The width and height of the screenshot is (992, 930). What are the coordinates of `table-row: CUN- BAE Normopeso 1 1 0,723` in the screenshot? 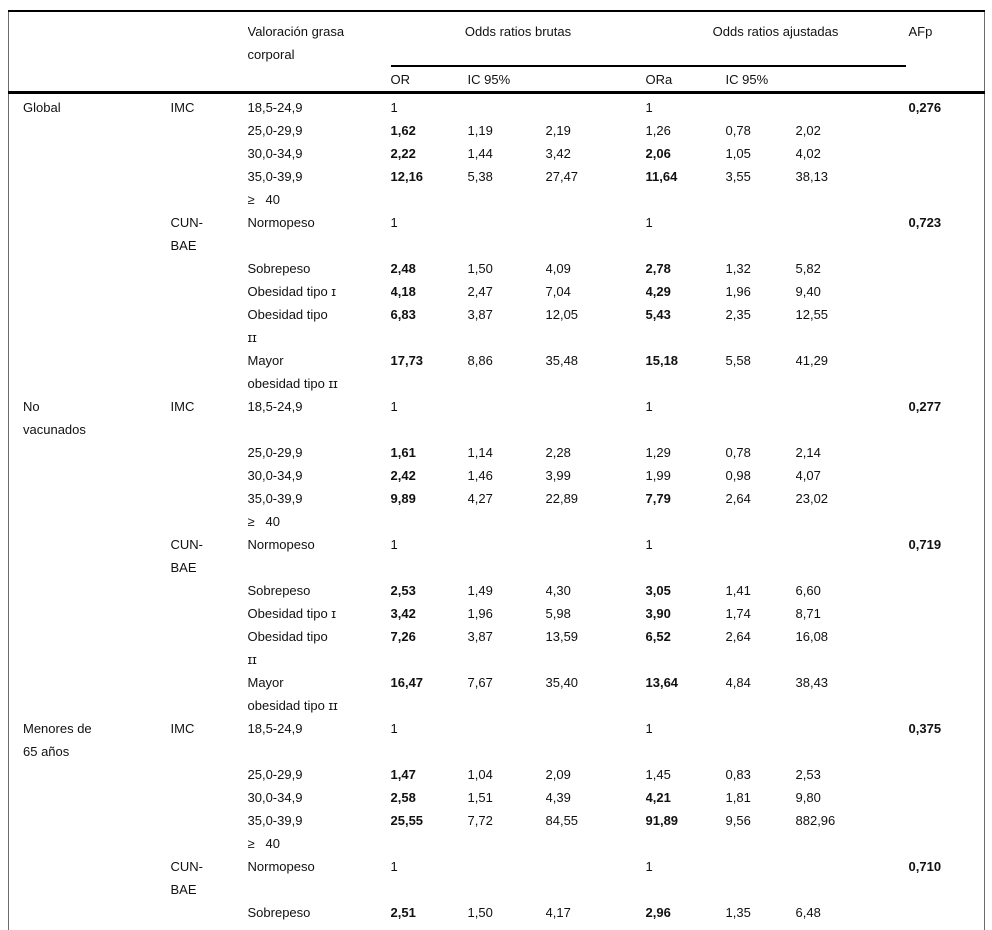 It's located at (497, 234).